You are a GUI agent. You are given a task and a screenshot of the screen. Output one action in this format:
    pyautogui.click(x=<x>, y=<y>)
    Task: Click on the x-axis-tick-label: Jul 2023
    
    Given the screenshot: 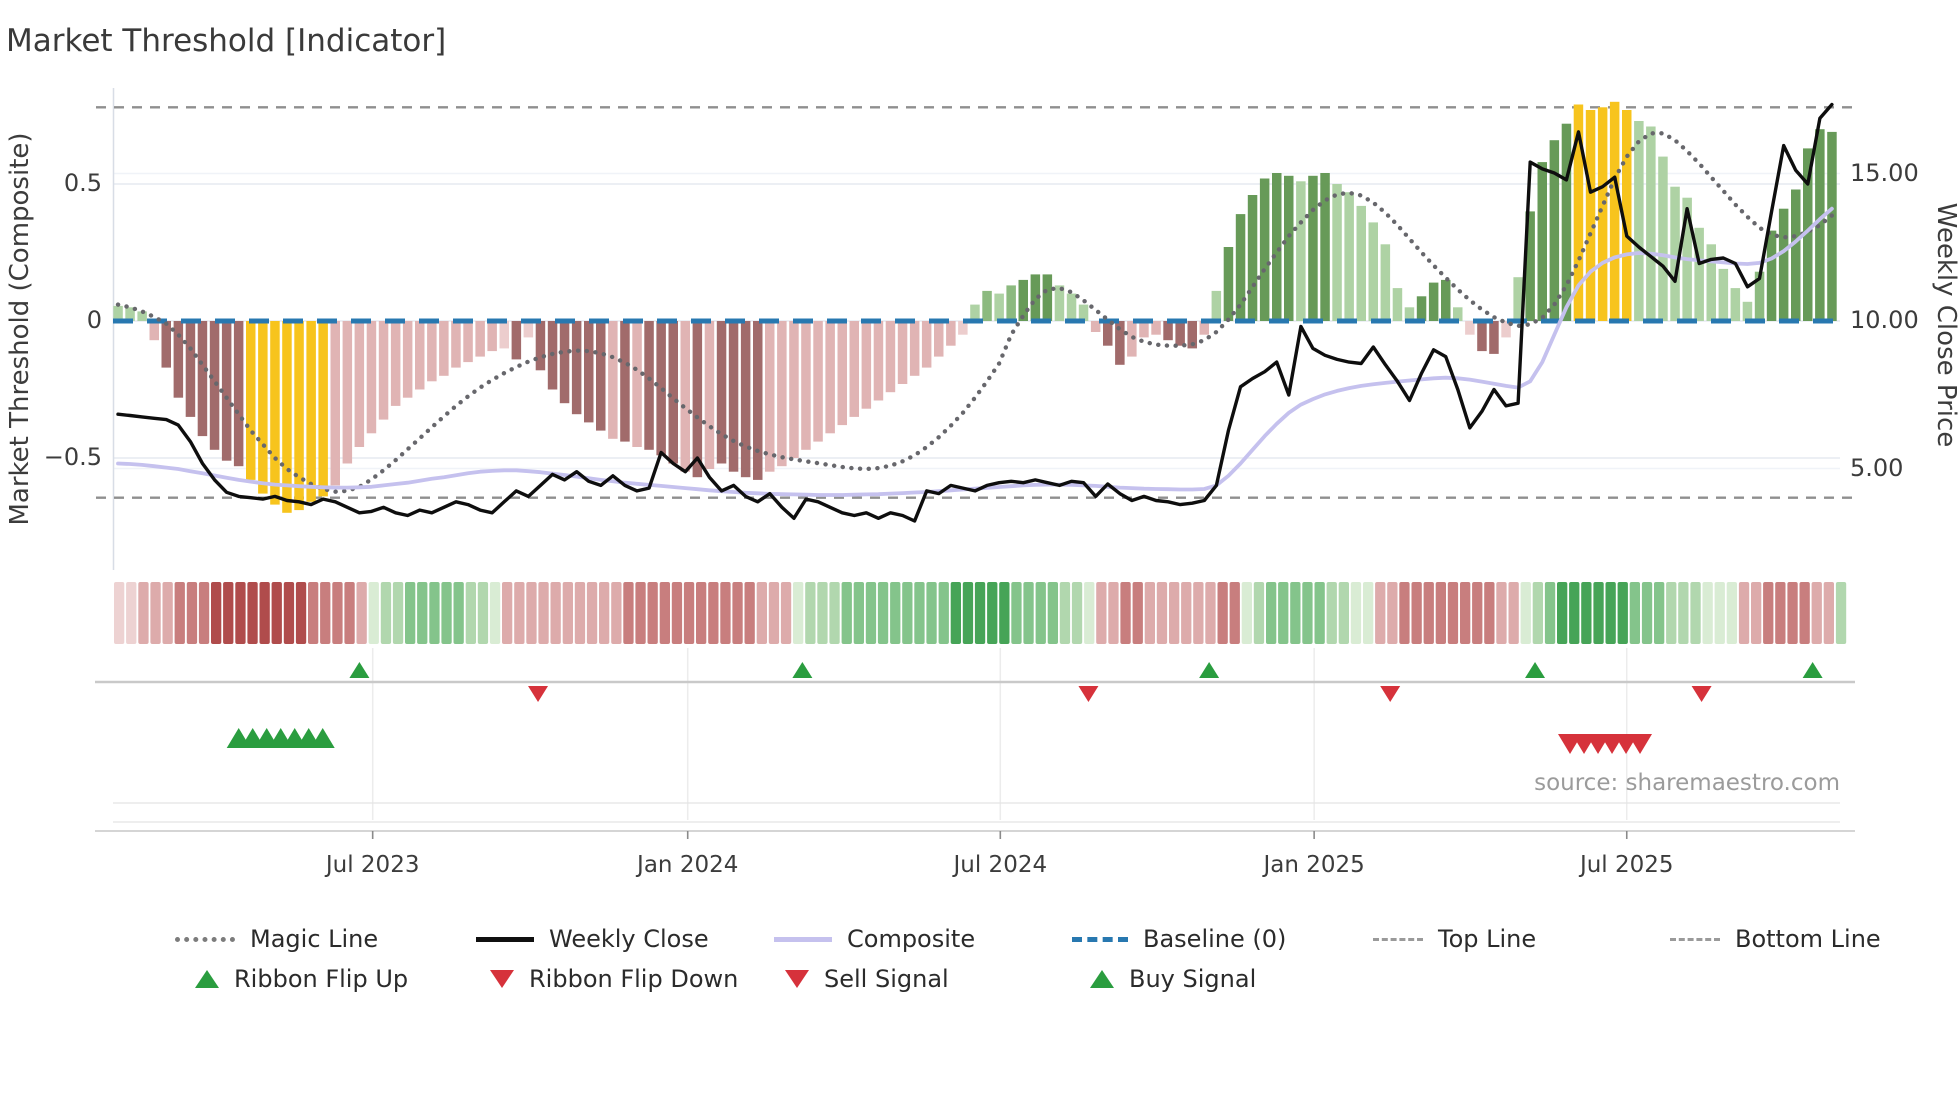 What is the action you would take?
    pyautogui.click(x=372, y=865)
    